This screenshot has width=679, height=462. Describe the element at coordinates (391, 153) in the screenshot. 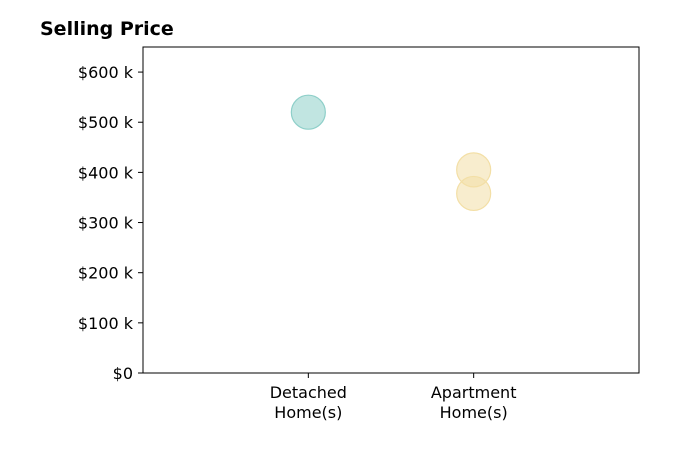

I see `data-points` at that location.